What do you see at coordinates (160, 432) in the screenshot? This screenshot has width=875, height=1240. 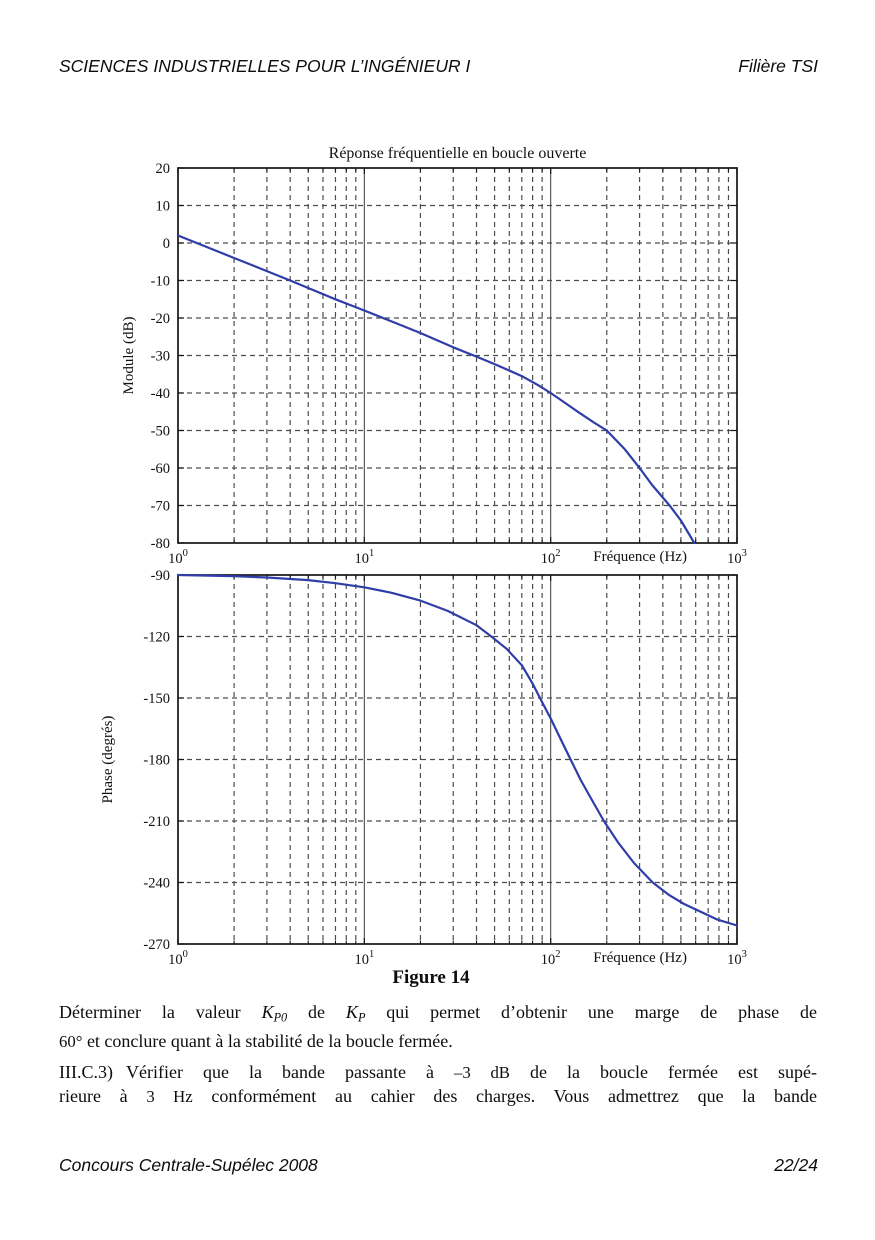 I see `svg-text: -50` at bounding box center [160, 432].